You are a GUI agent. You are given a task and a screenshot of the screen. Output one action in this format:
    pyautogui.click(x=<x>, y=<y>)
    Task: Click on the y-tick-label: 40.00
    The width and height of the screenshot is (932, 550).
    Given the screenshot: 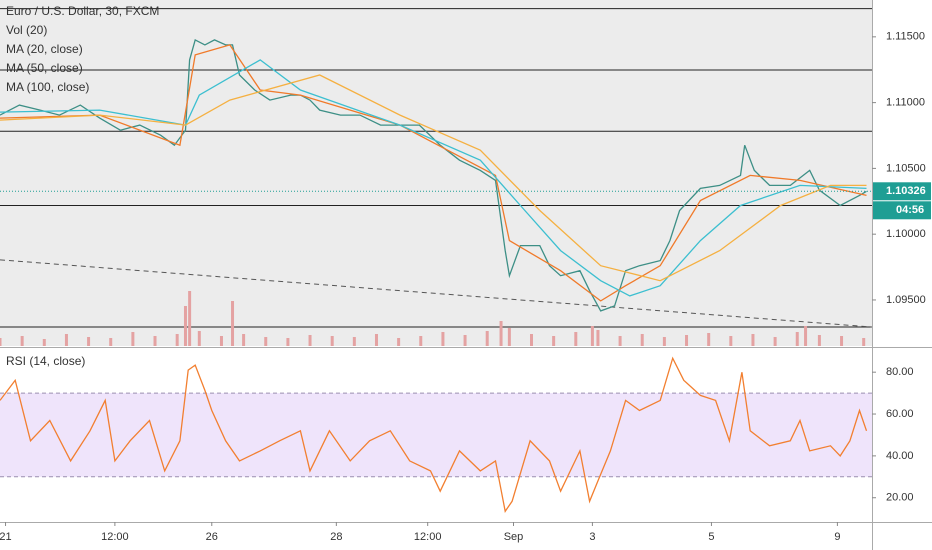 What is the action you would take?
    pyautogui.click(x=900, y=456)
    